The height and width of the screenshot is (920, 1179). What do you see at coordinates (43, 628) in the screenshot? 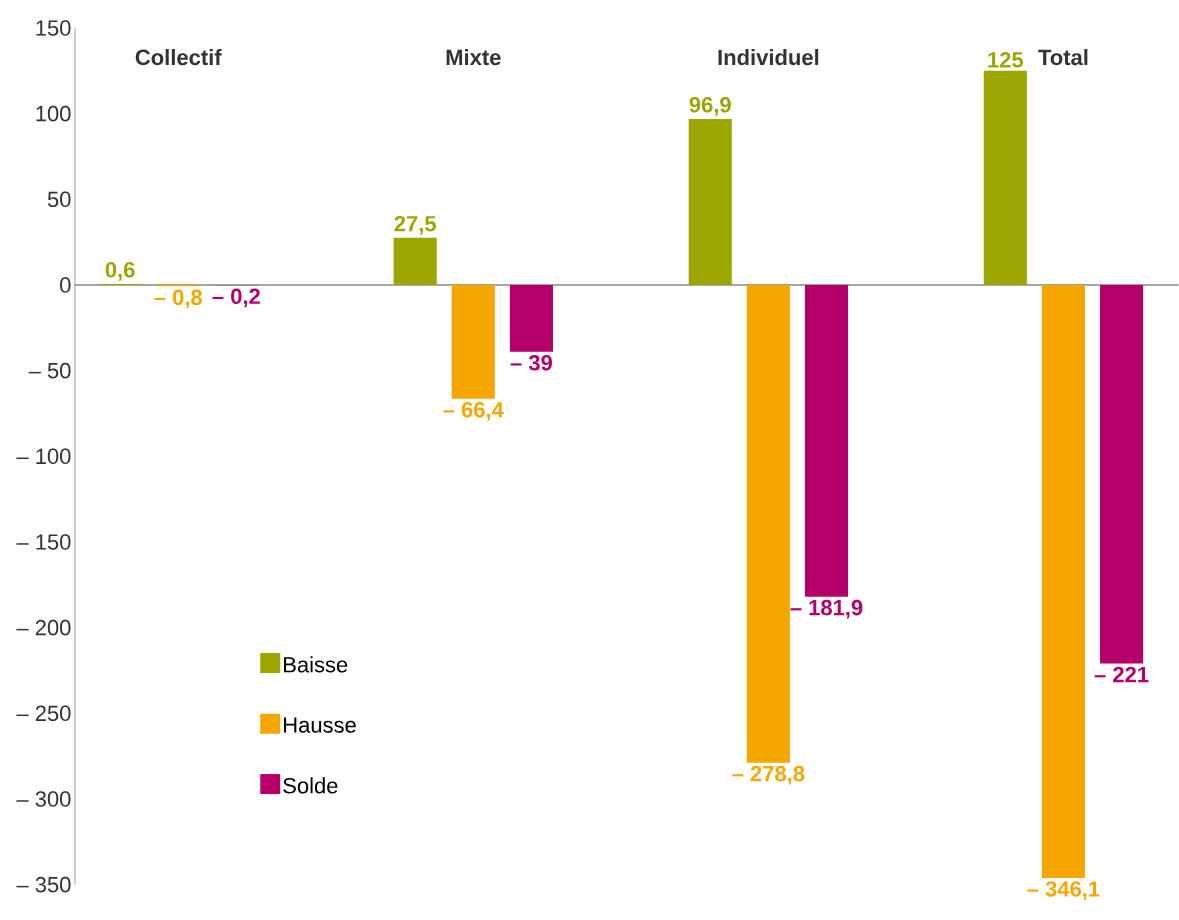
I see `y-tick-label: – 200` at bounding box center [43, 628].